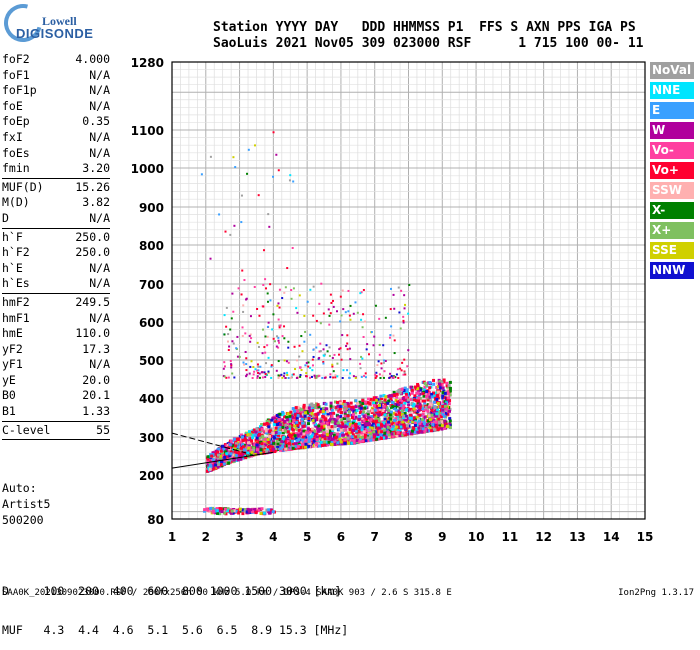 This screenshot has height=650, width=700. Describe the element at coordinates (99, 364) in the screenshot. I see `param-value: N/A` at that location.